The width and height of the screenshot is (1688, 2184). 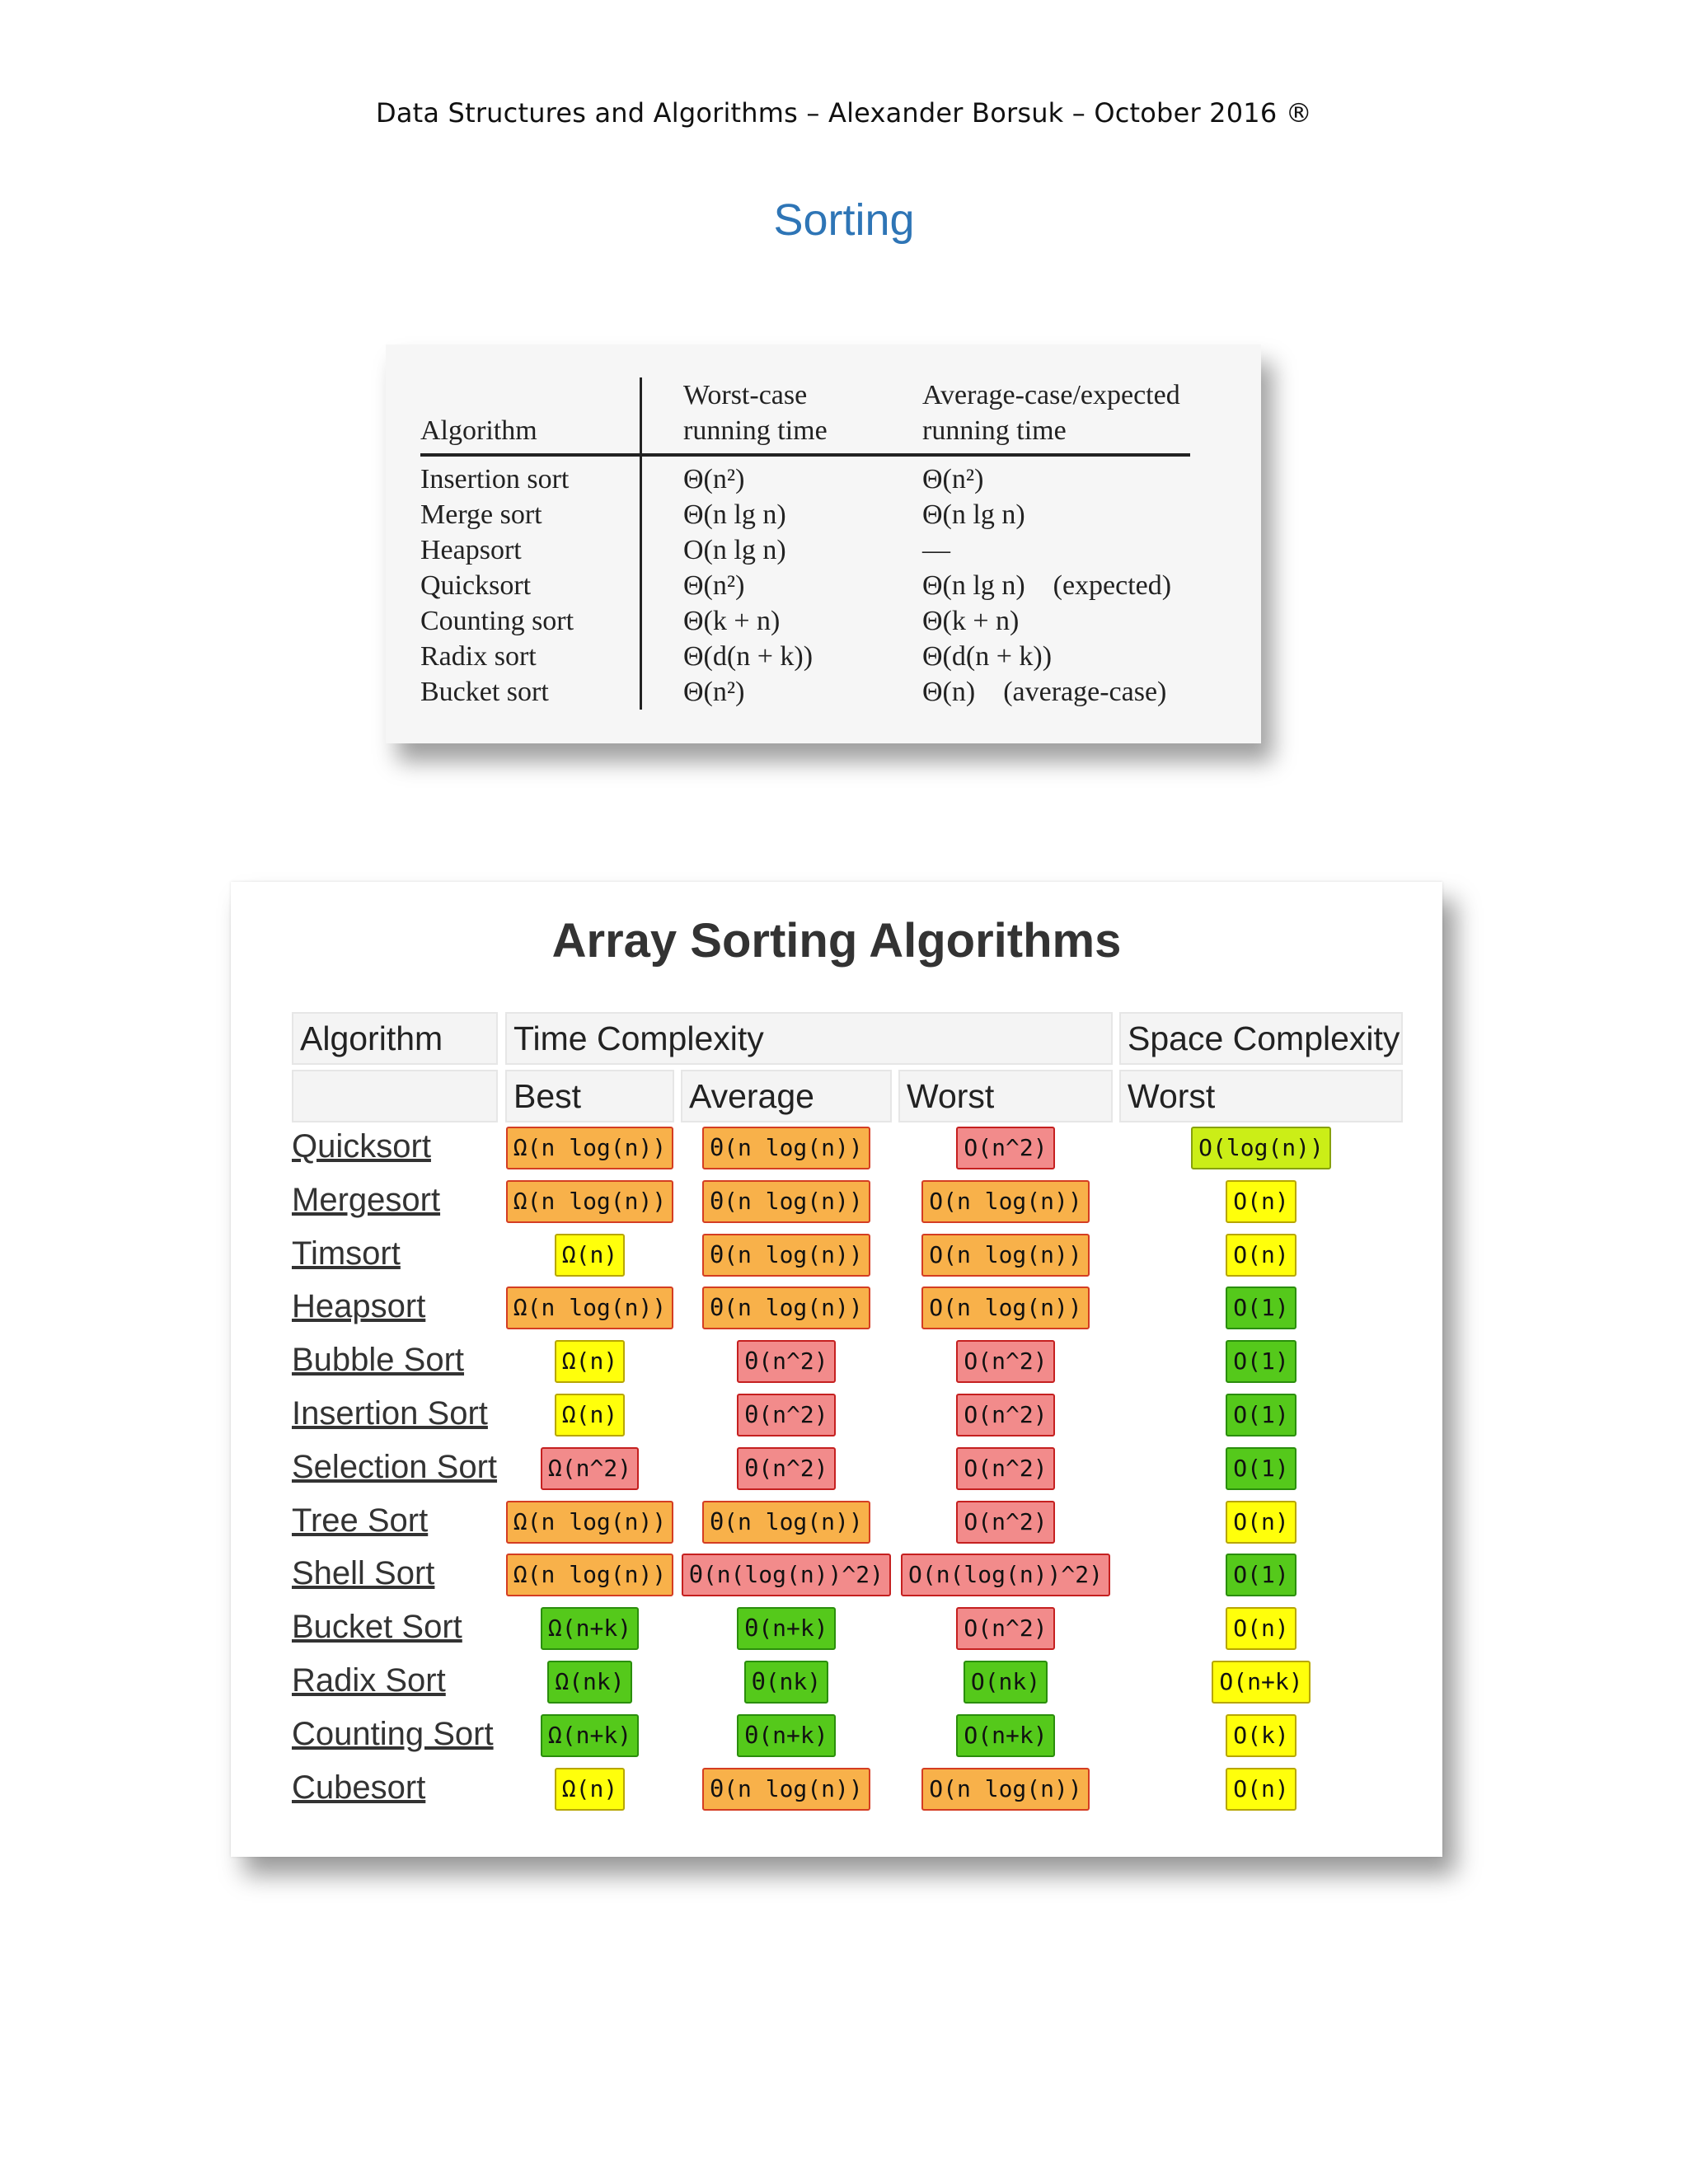 I want to click on tb-average-case: Θ(k + n), so click(x=1056, y=621).